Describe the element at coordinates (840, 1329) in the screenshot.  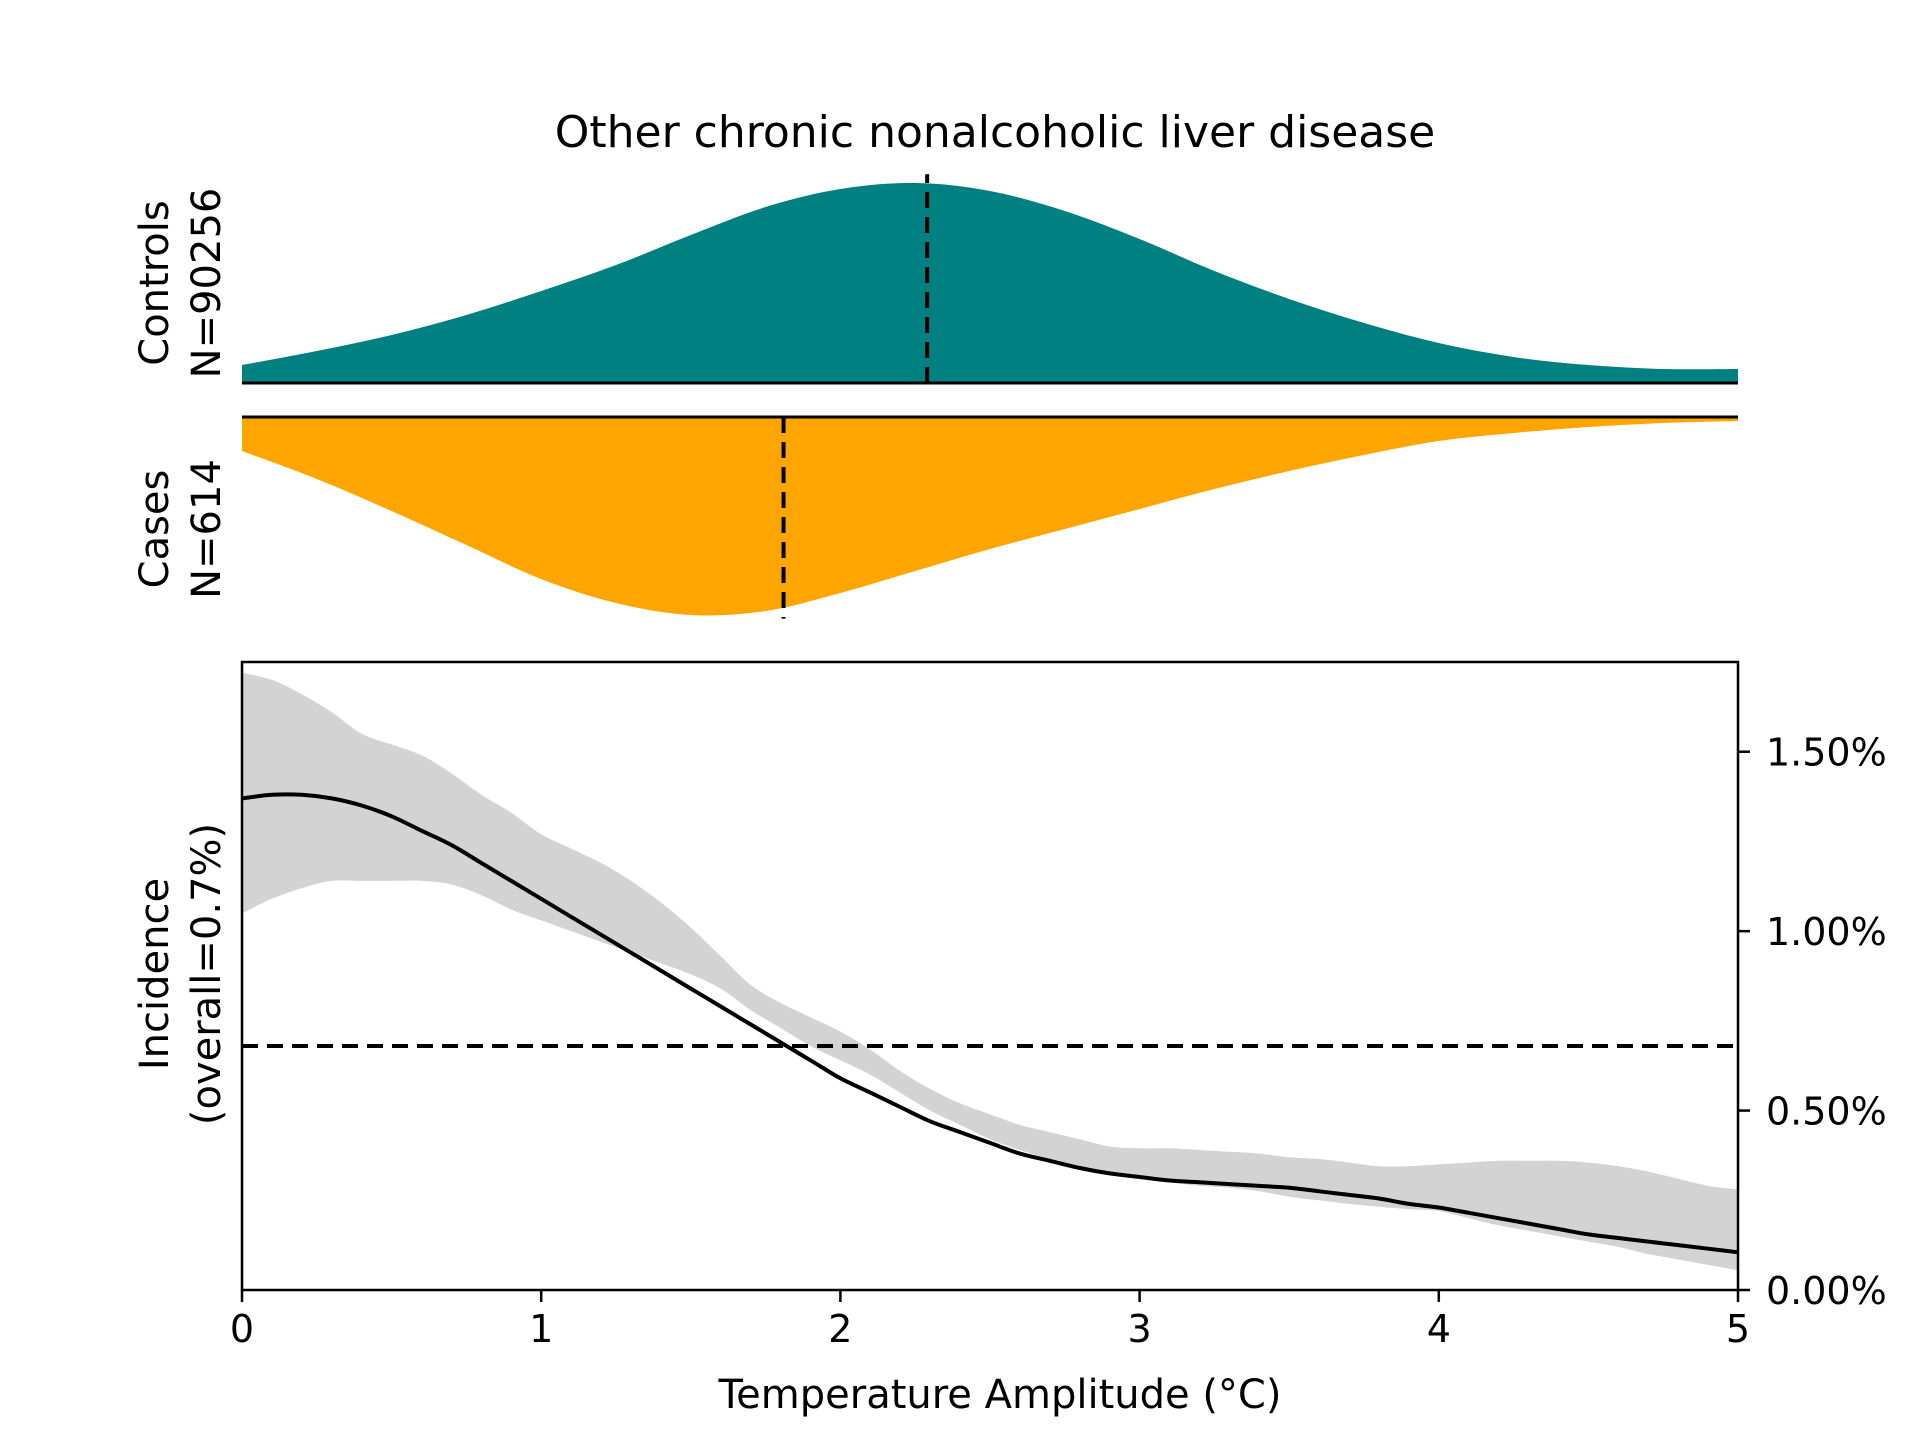
I see `x-tick-label: 2` at that location.